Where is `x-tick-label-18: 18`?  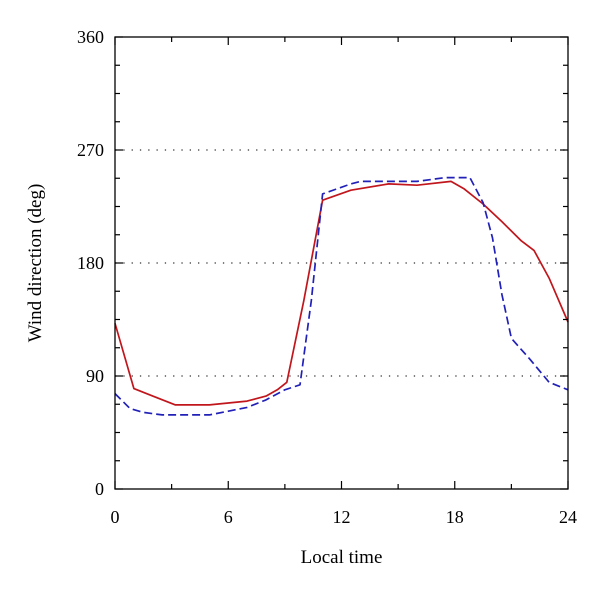
x-tick-label-18: 18 is located at coordinates (455, 517).